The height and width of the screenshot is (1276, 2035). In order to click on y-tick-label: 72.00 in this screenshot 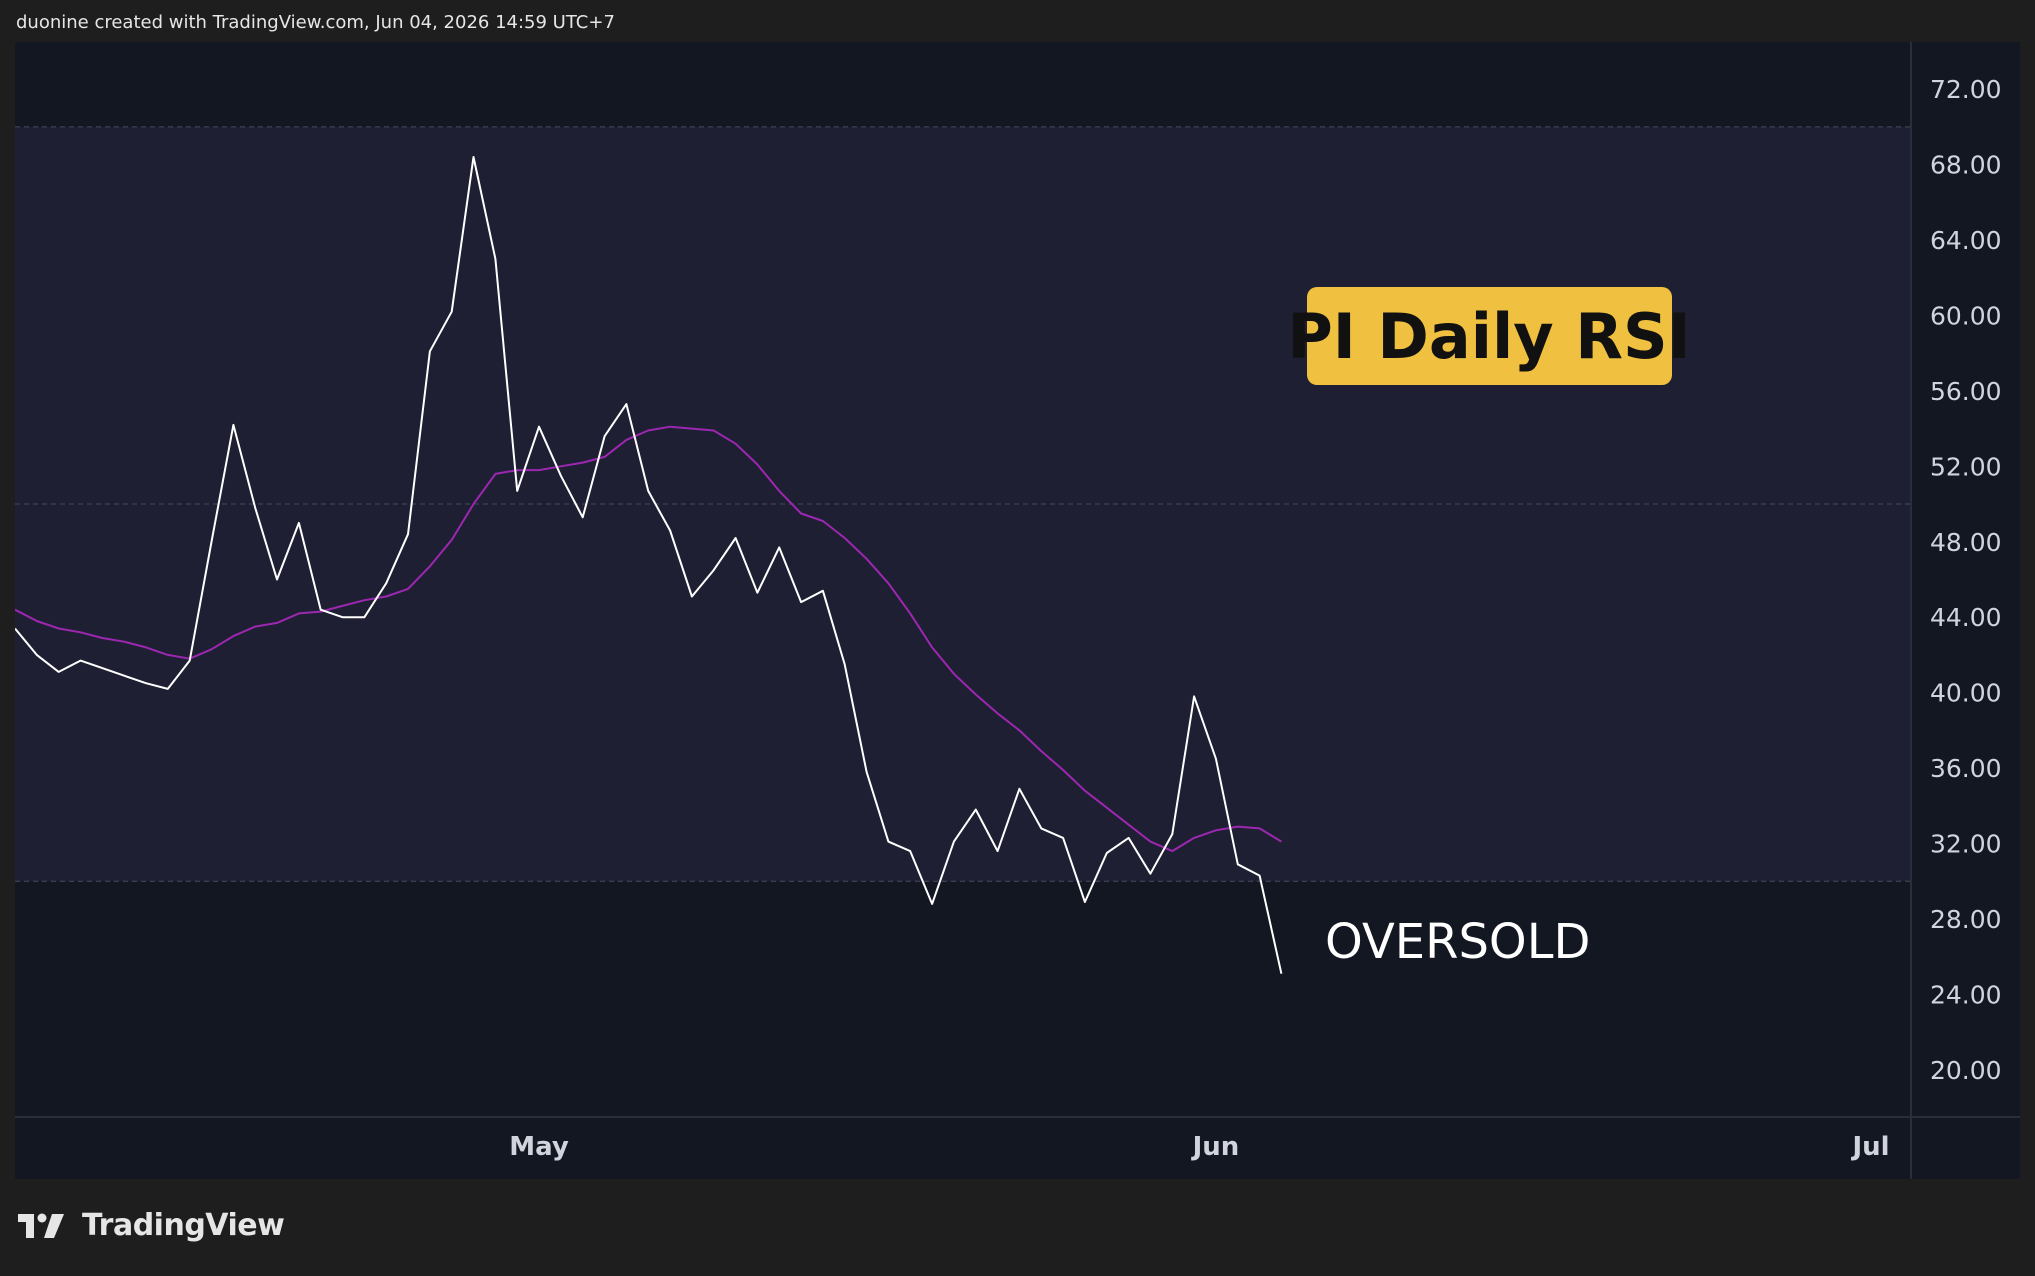, I will do `click(1966, 89)`.